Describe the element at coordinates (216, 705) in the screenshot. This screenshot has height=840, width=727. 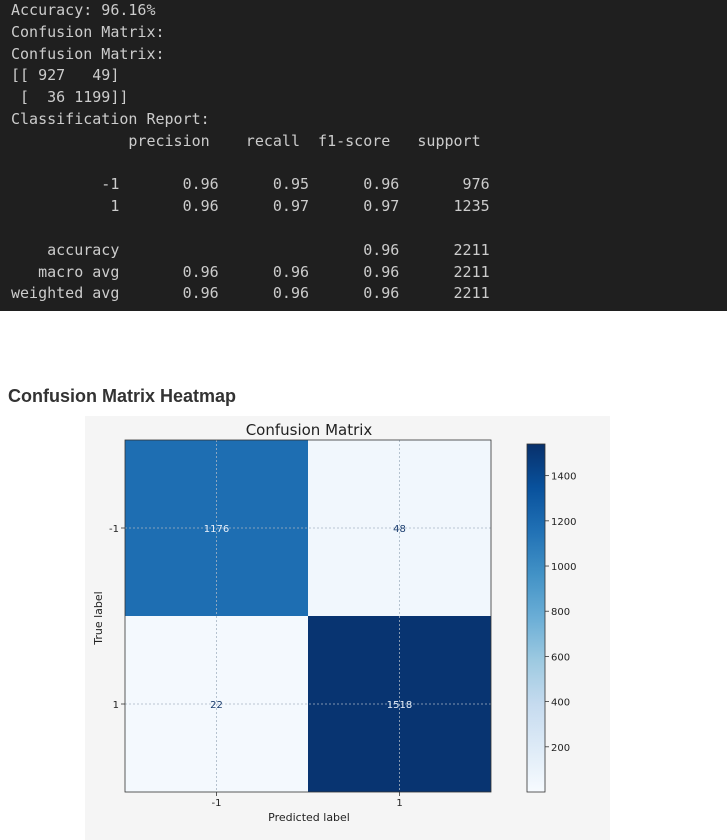
I see `cell-value-label: 22` at that location.